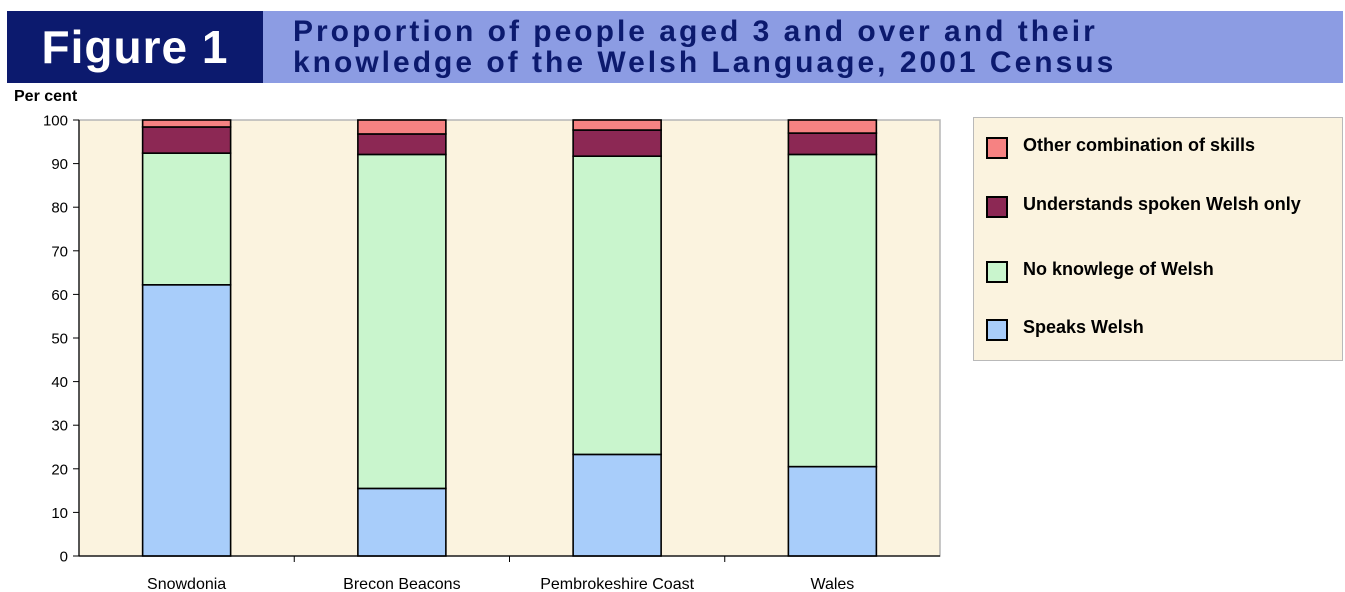 This screenshot has width=1345, height=592. Describe the element at coordinates (1139, 145) in the screenshot. I see `legend-label-other: Other combination of skills` at that location.